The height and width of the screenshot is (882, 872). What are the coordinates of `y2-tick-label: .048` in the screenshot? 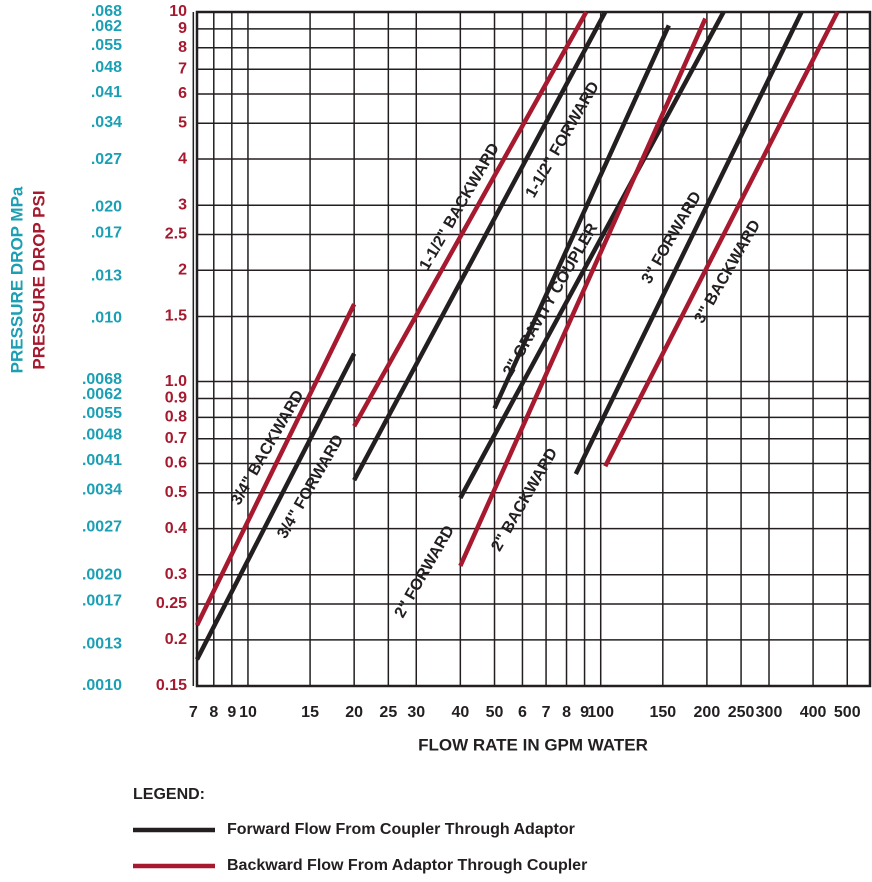 It's located at (106, 67).